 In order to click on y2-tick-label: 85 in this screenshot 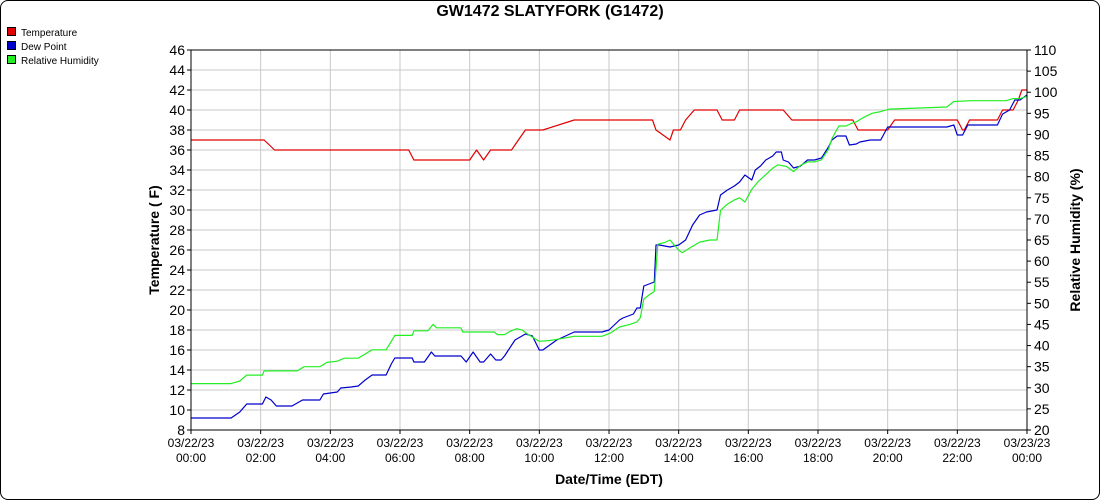, I will do `click(1042, 156)`.